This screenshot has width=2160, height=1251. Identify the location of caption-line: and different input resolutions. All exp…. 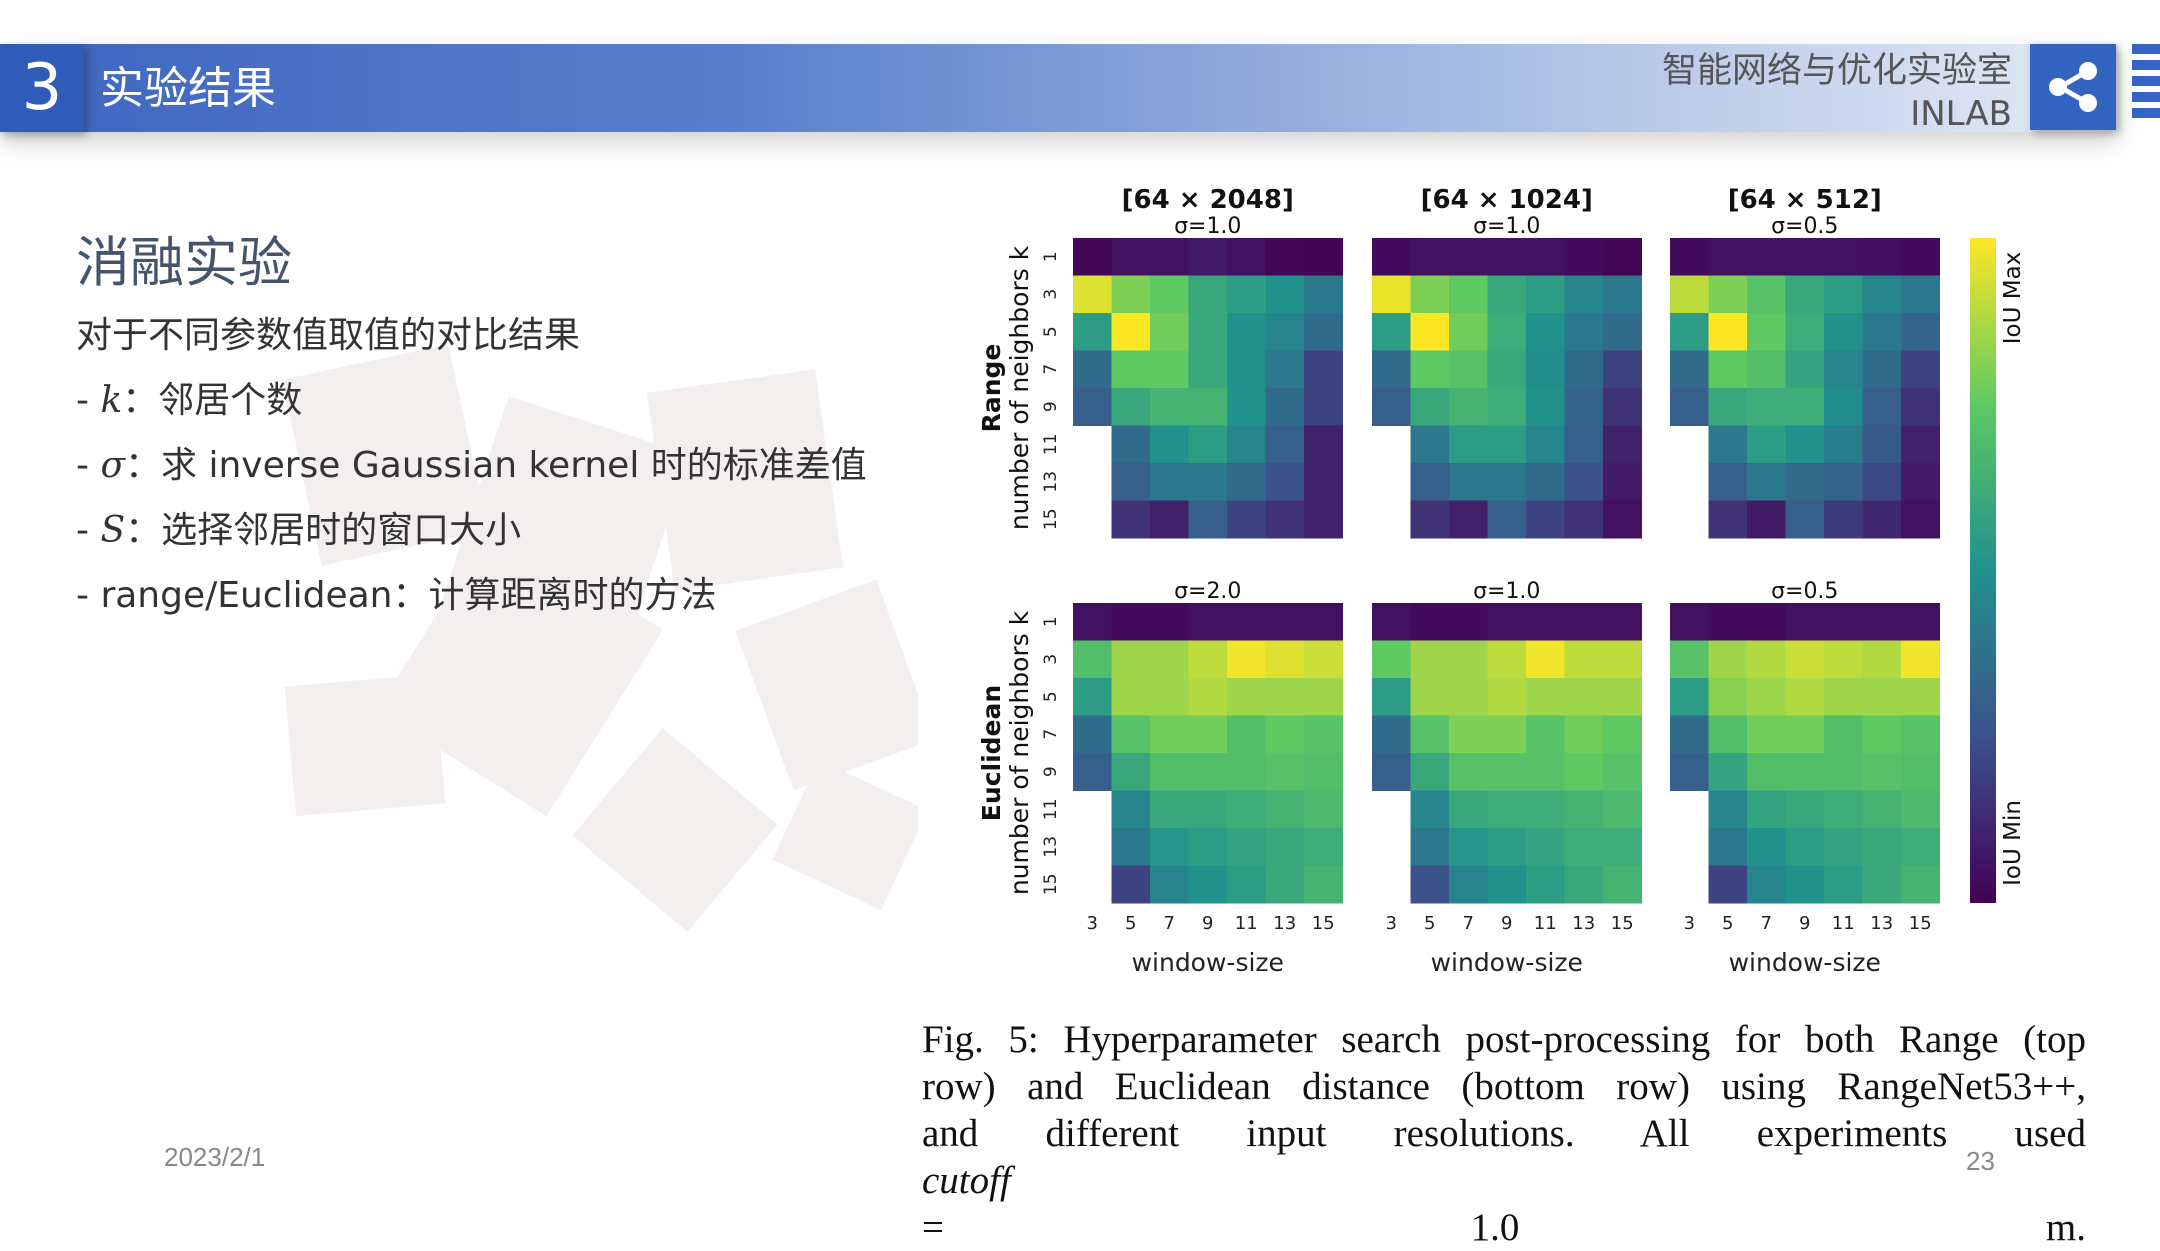
(1504, 1180).